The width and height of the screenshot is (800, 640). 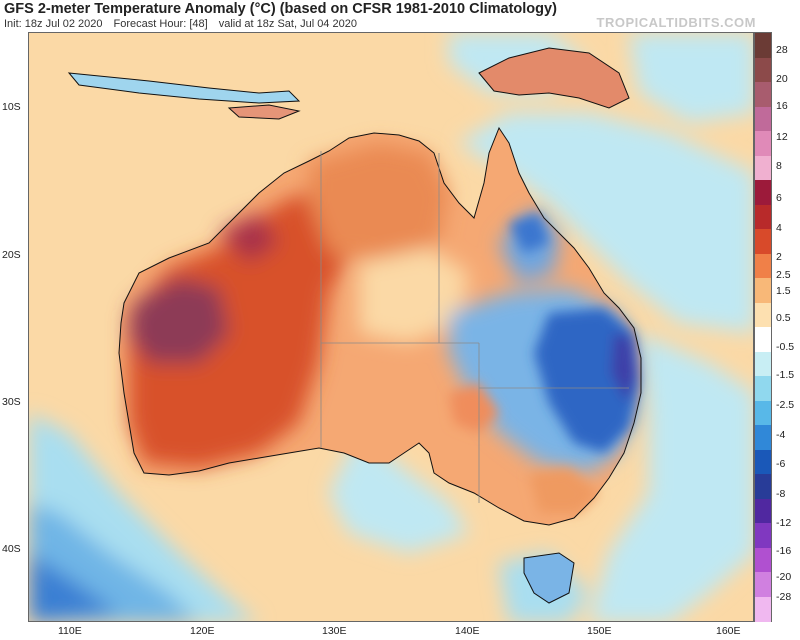 What do you see at coordinates (785, 405) in the screenshot?
I see `colorbar-tick-label: -2.5` at bounding box center [785, 405].